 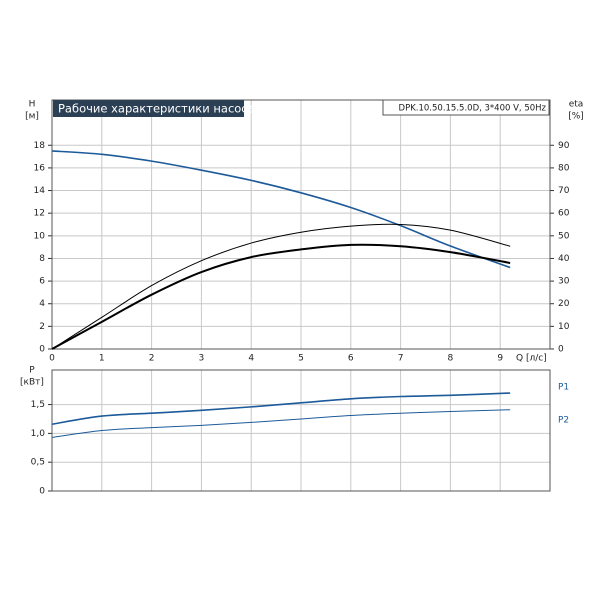 What do you see at coordinates (152, 359) in the screenshot?
I see `x-tick-label: 2` at bounding box center [152, 359].